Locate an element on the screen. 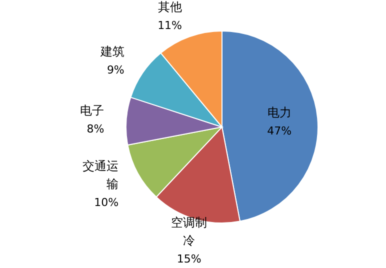 Image resolution: width=386 pixels, height=268 pixels. slice-label: 交通运输 is located at coordinates (100, 174).